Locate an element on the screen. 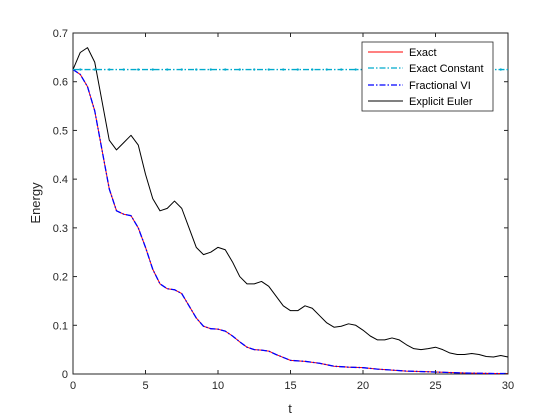  y-tick-label: 0.4 is located at coordinates (60, 180).